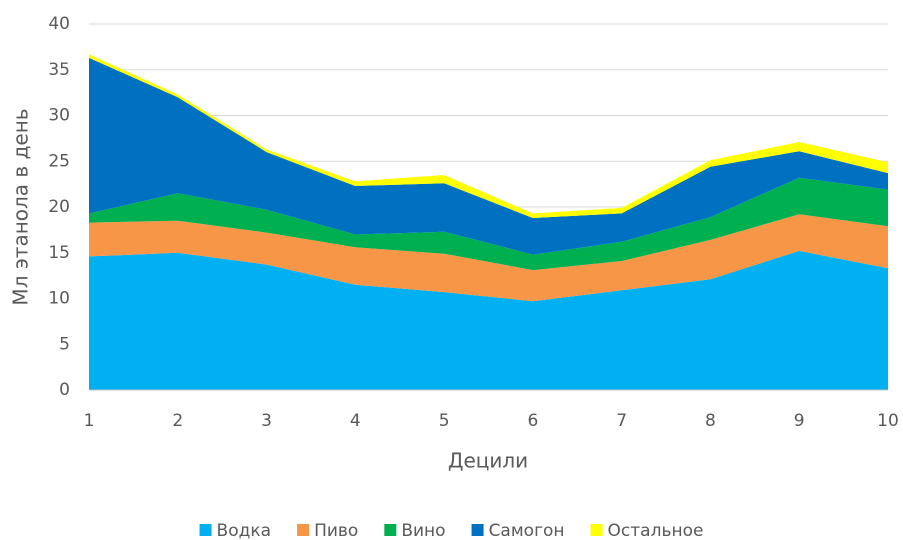  I want to click on x-tick-label: 4, so click(355, 421).